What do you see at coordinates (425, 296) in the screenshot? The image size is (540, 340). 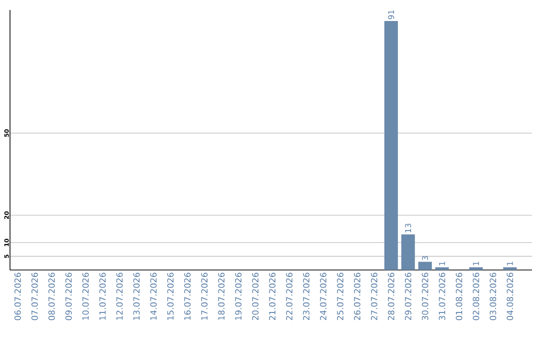 I see `x-tick-label: 30.07.2026` at bounding box center [425, 296].